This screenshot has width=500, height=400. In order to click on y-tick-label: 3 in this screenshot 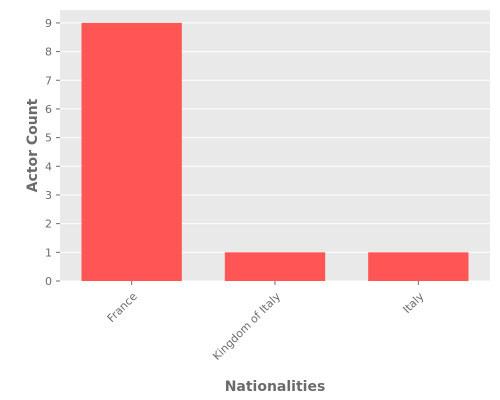, I will do `click(48, 195)`.